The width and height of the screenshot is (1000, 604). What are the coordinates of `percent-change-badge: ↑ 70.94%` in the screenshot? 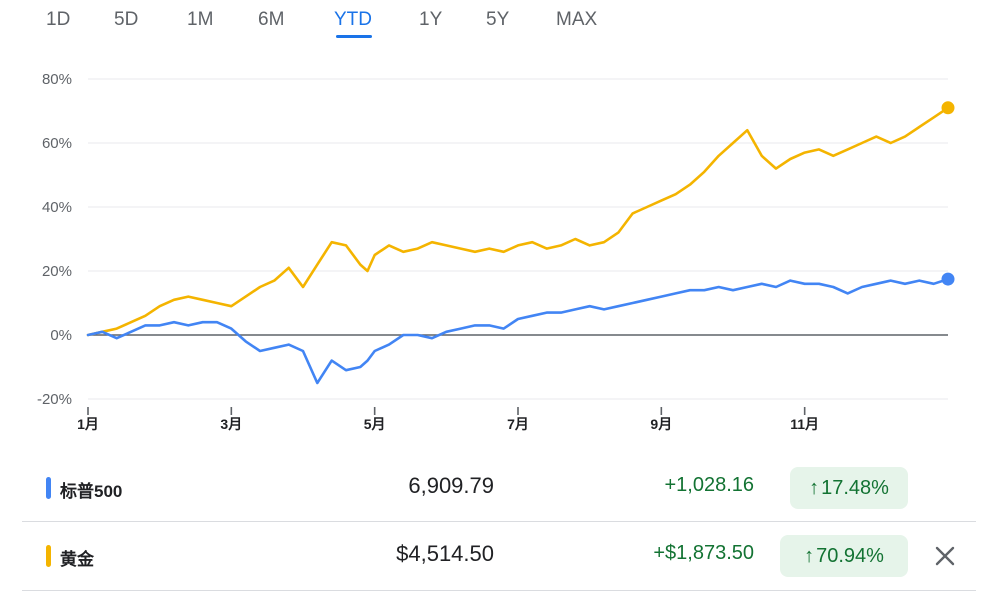 It's located at (844, 556).